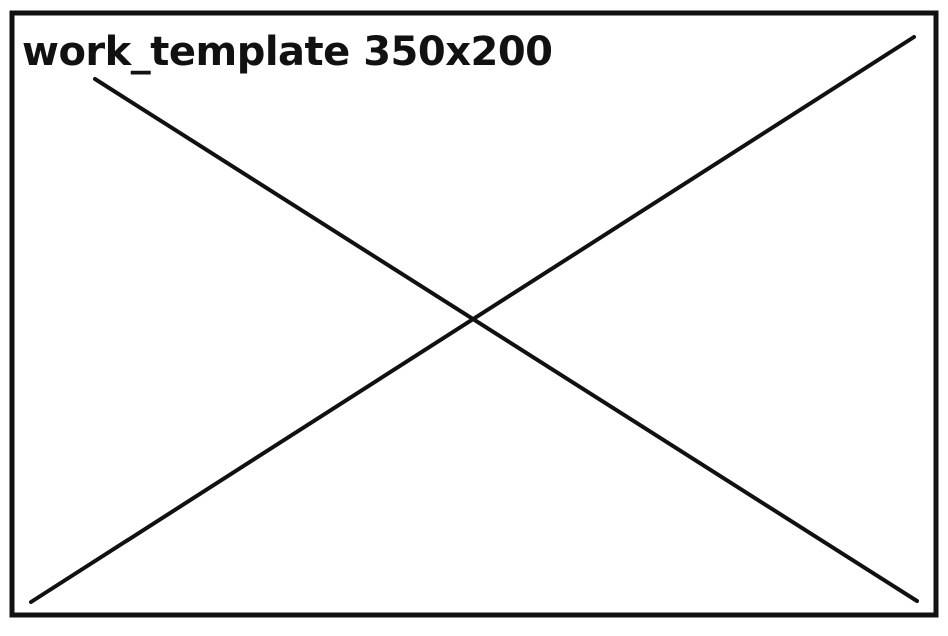  What do you see at coordinates (287, 52) in the screenshot?
I see `placeholder-title: work_template 350x200` at bounding box center [287, 52].